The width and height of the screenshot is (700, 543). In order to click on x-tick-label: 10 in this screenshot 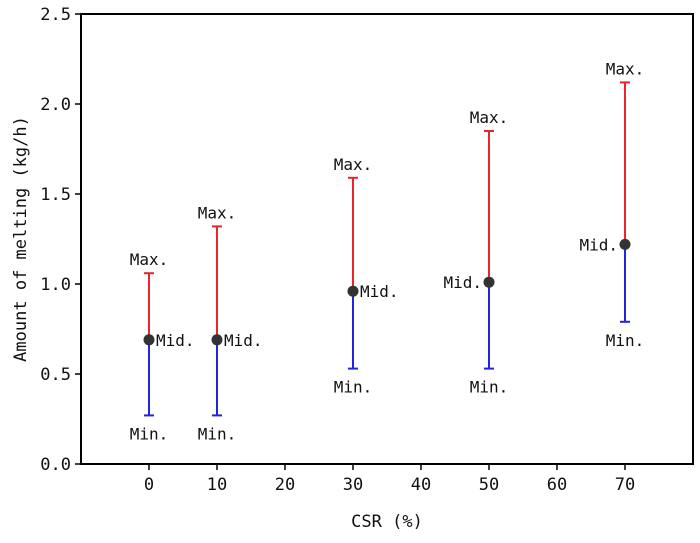, I will do `click(217, 485)`.